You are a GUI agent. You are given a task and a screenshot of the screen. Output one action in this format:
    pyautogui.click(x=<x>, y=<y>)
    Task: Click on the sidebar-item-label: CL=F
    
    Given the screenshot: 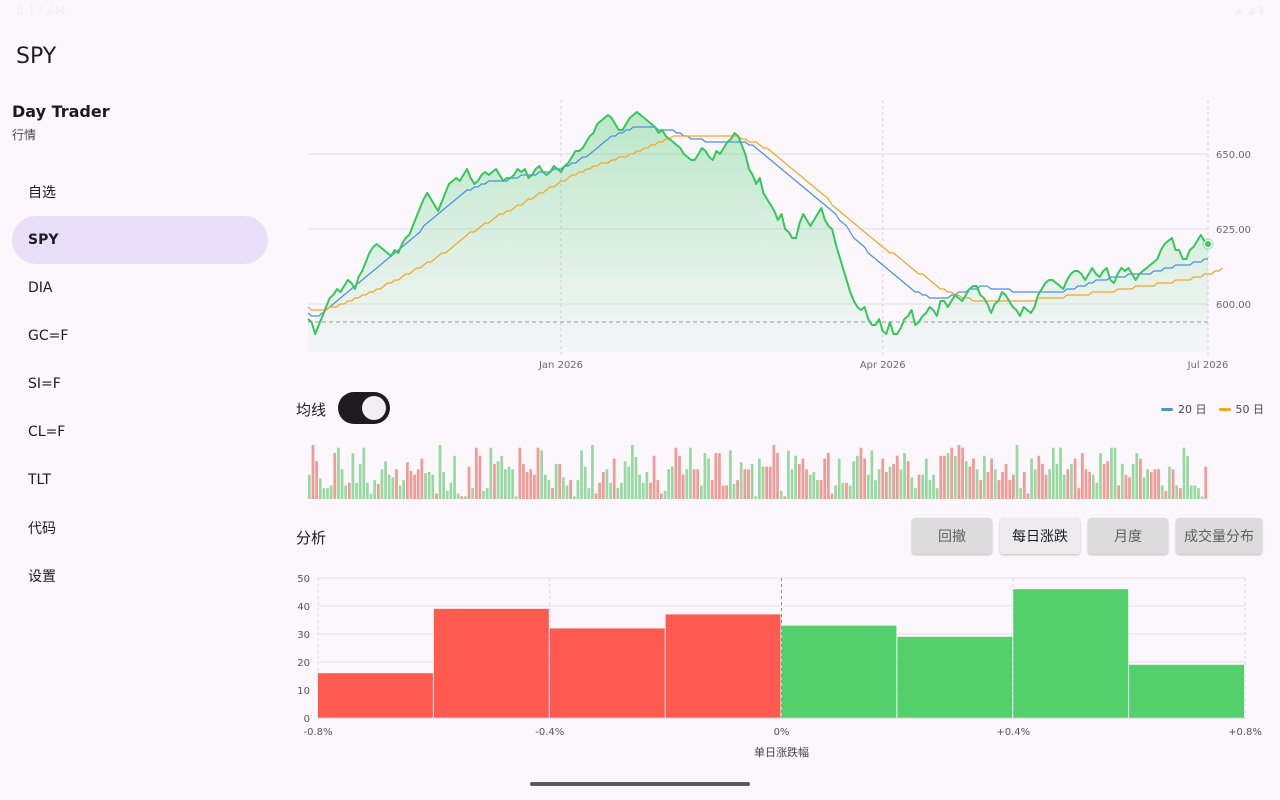 What is the action you would take?
    pyautogui.click(x=47, y=432)
    